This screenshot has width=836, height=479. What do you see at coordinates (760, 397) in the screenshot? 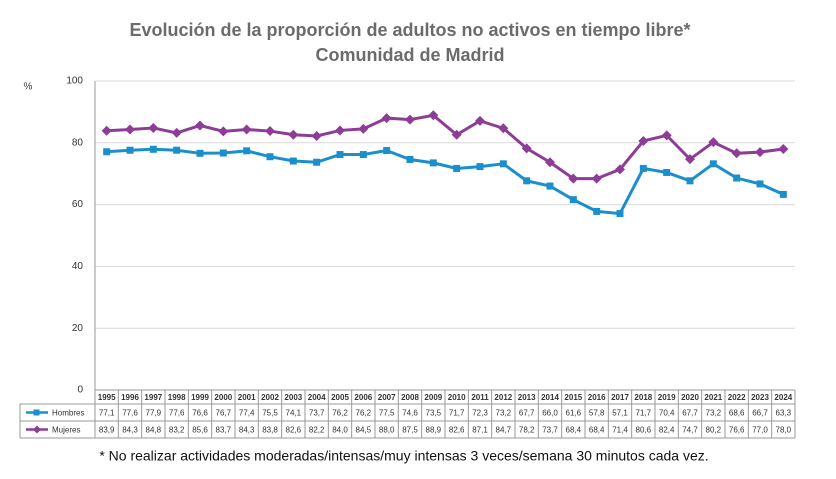
I see `x-tick-label: 2023` at bounding box center [760, 397].